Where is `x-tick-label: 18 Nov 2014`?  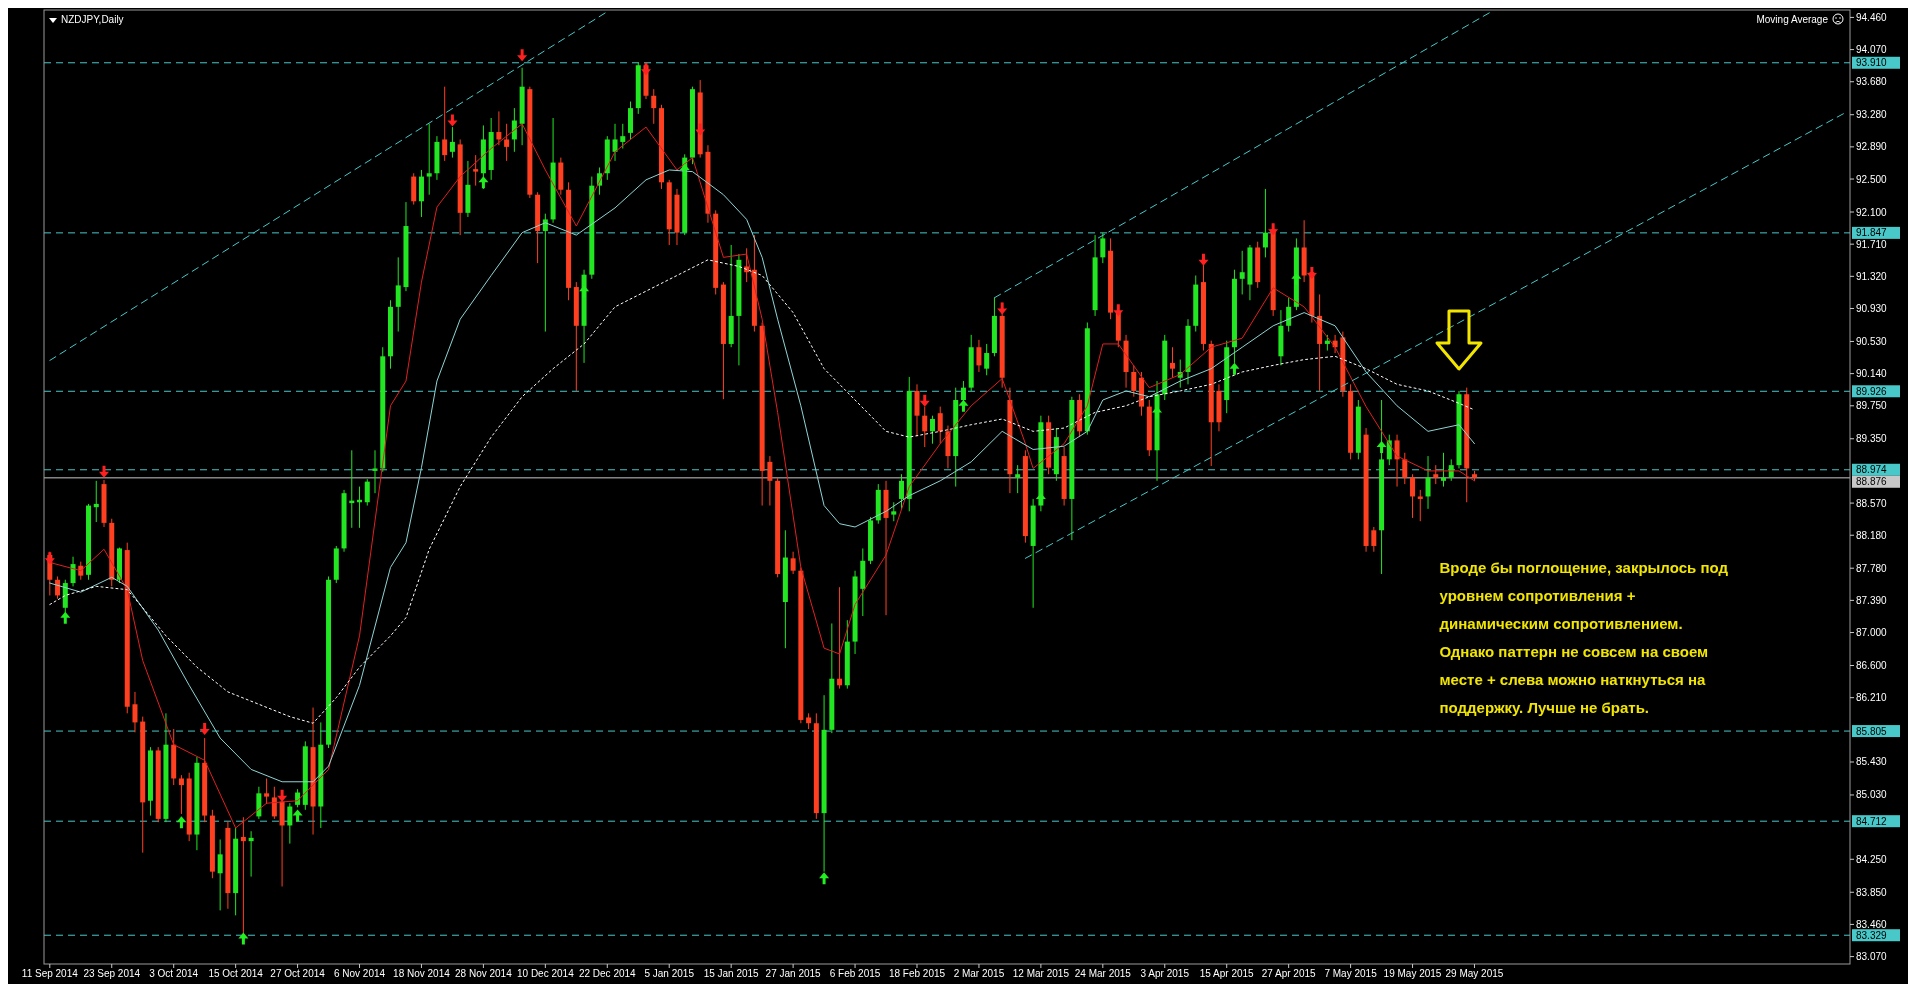
x-tick-label: 18 Nov 2014 is located at coordinates (422, 973).